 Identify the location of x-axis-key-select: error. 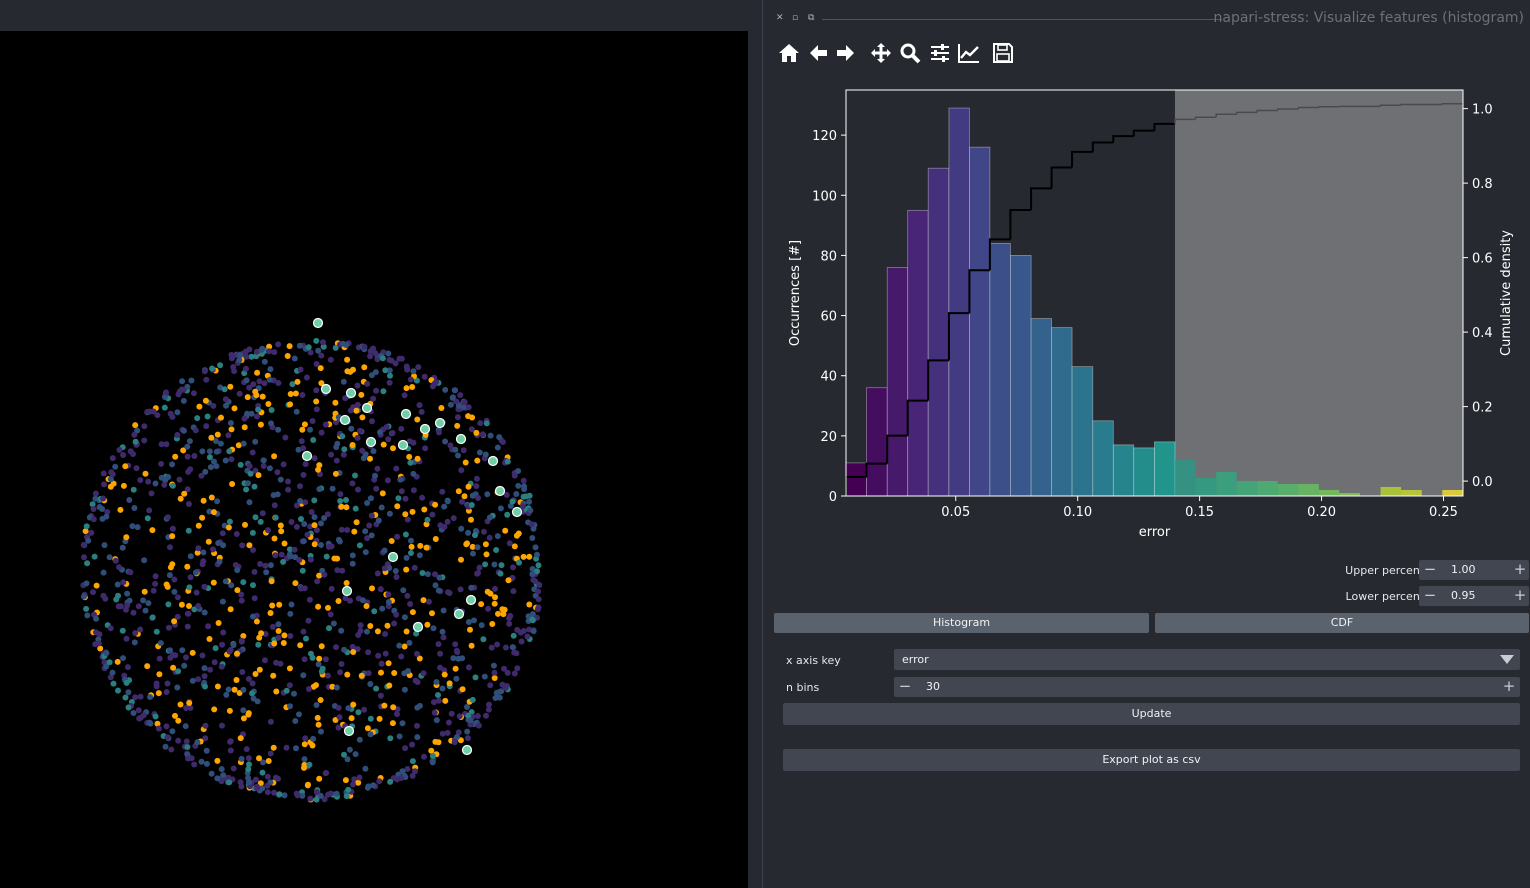
(1207, 659).